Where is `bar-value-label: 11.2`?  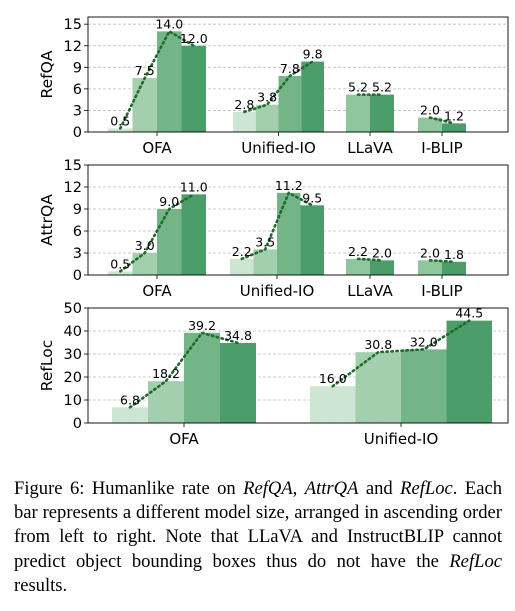 bar-value-label: 11.2 is located at coordinates (289, 185).